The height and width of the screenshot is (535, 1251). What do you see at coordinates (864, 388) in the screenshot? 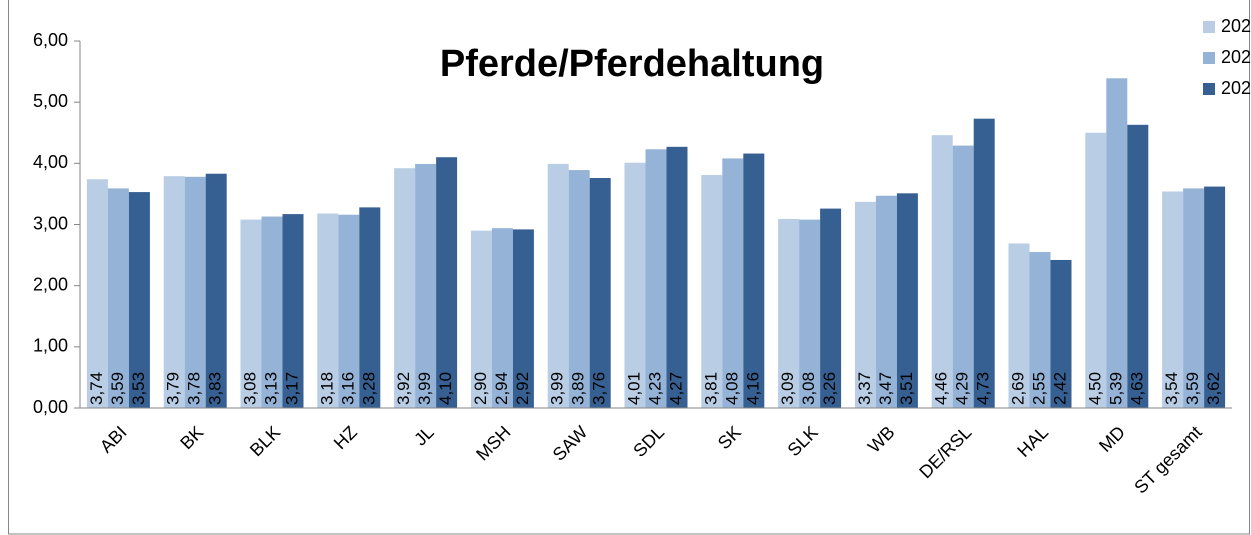
I see `value-label: 3,37` at bounding box center [864, 388].